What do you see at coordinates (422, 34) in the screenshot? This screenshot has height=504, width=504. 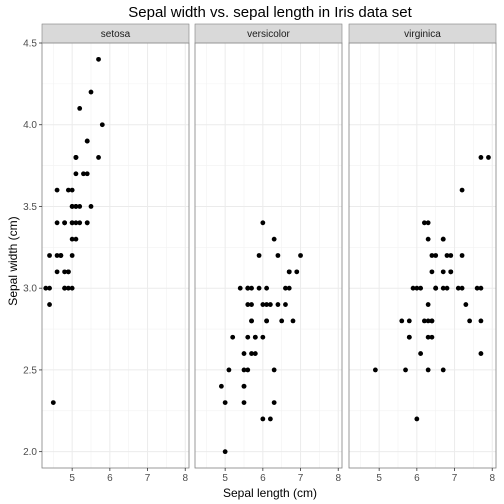 I see `facet-strip-label: virginica` at bounding box center [422, 34].